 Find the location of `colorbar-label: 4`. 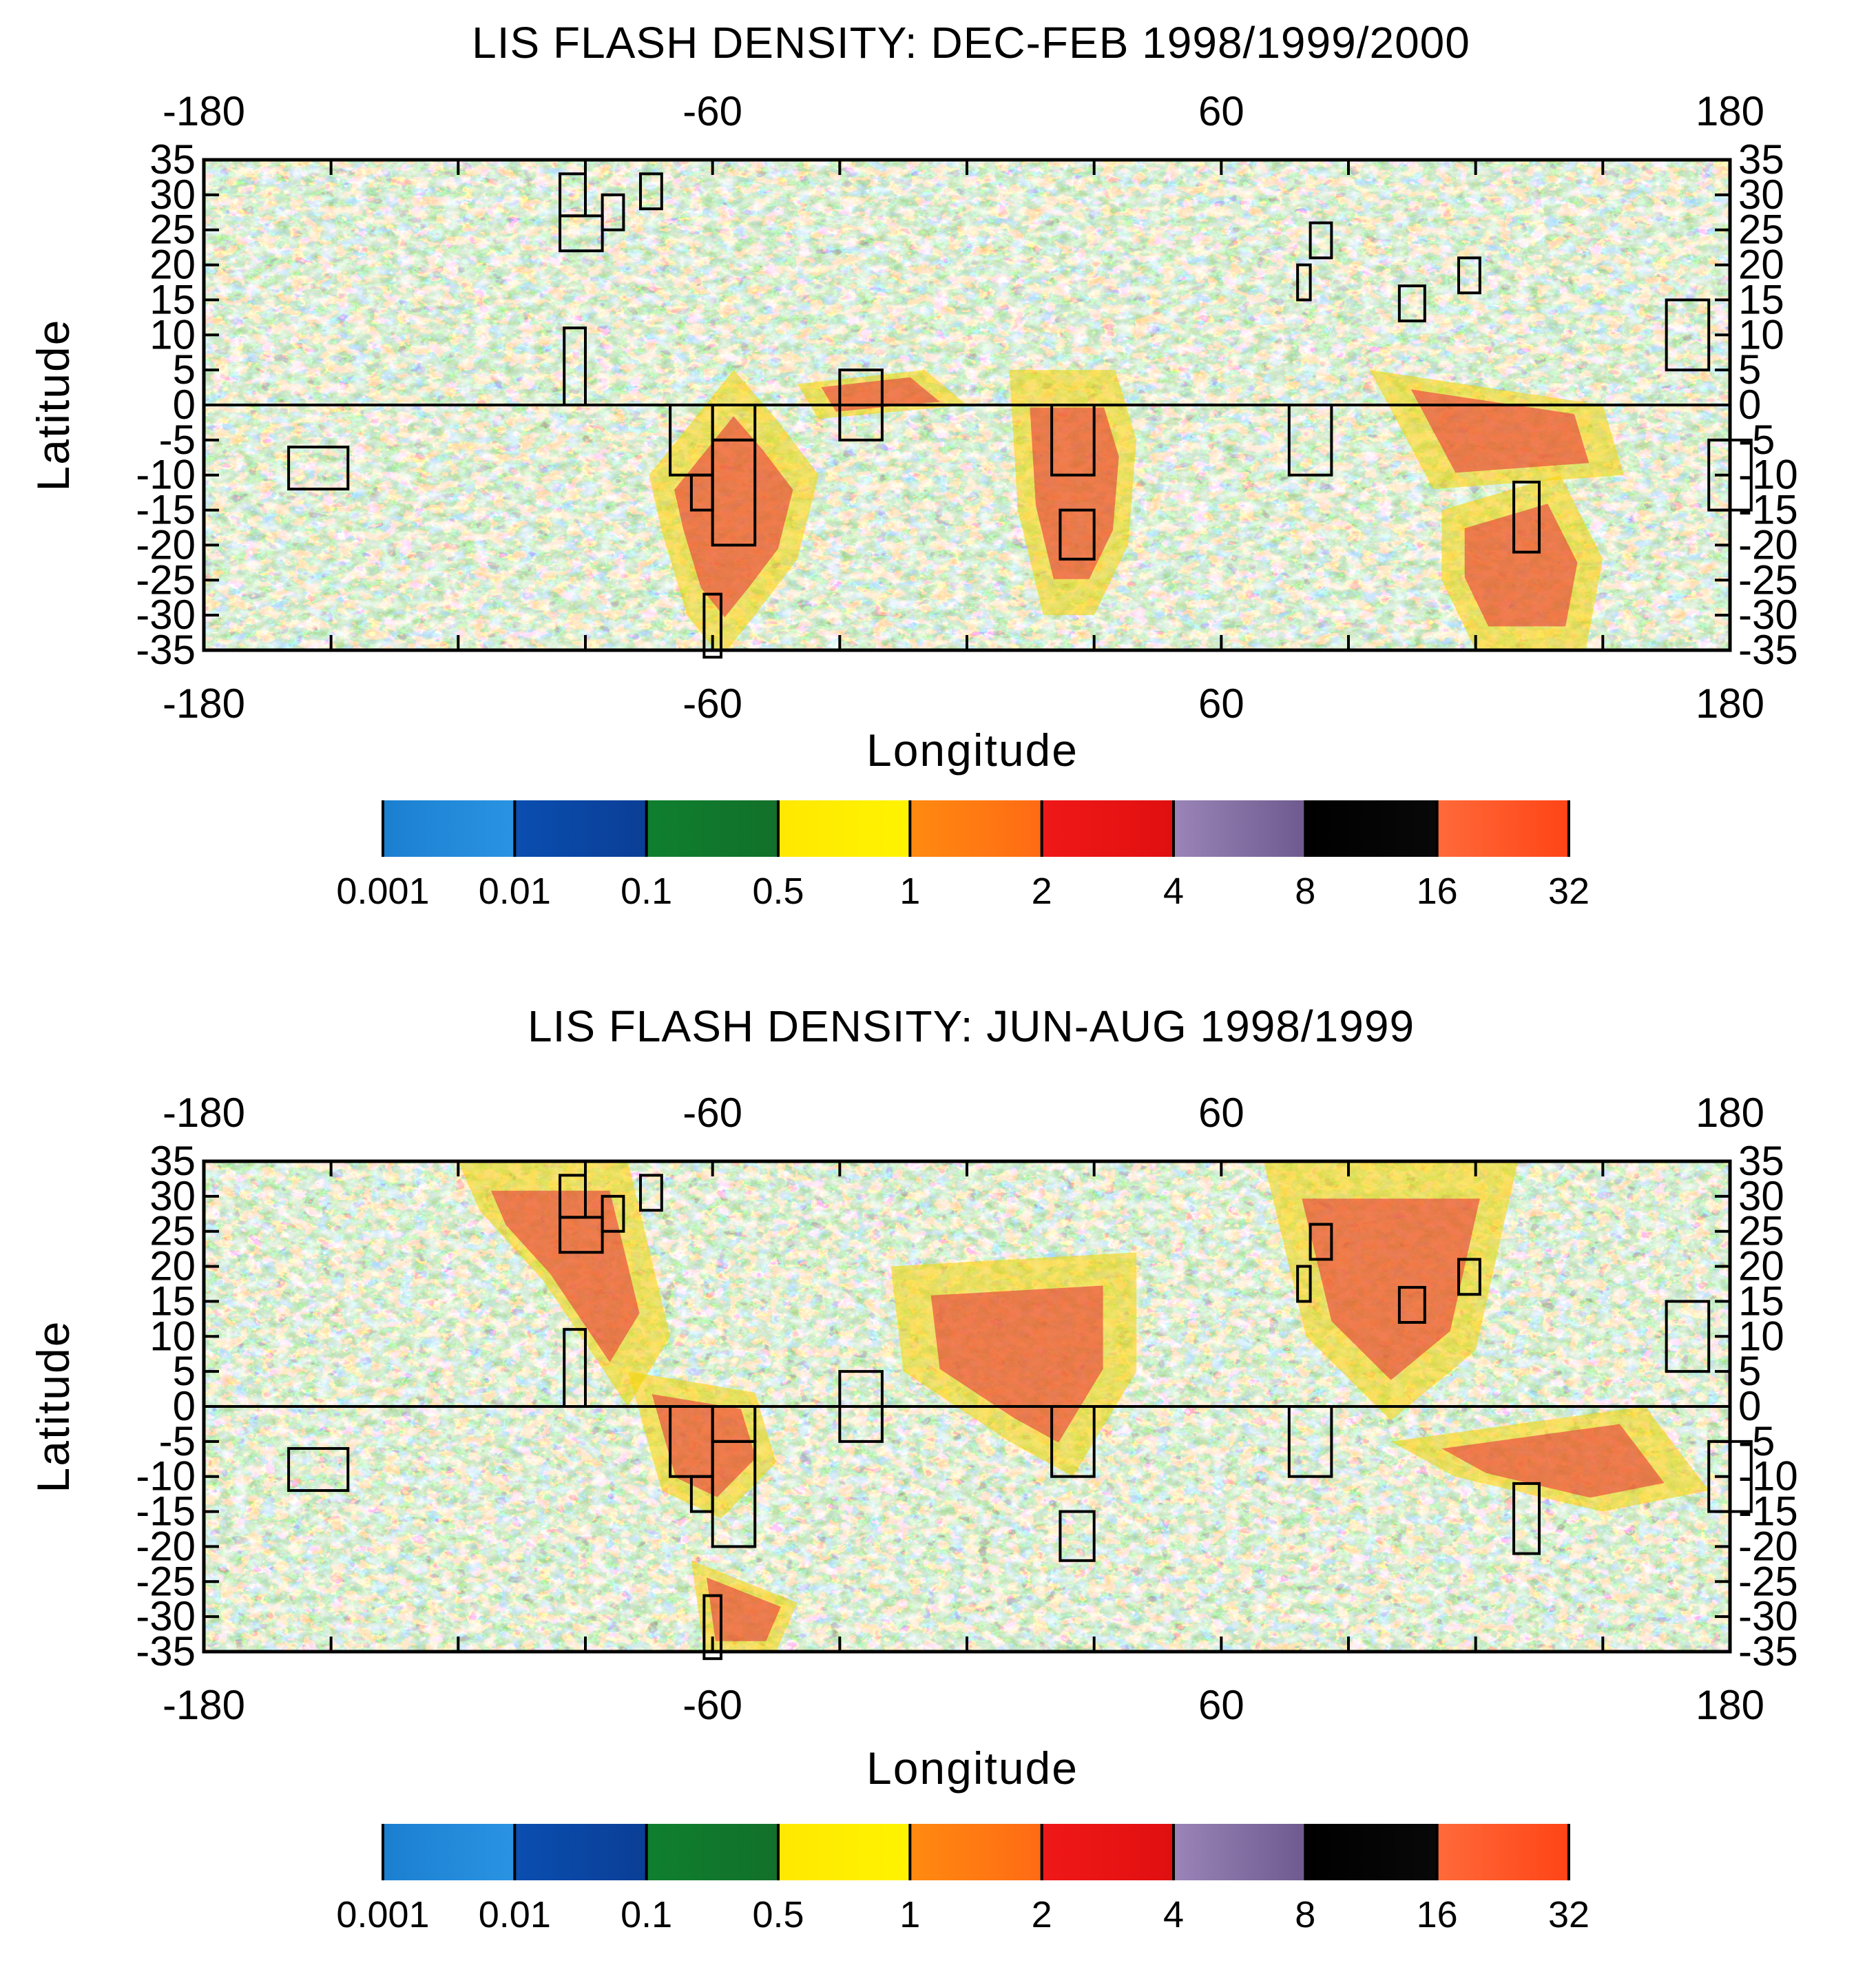

colorbar-label: 4 is located at coordinates (1173, 892).